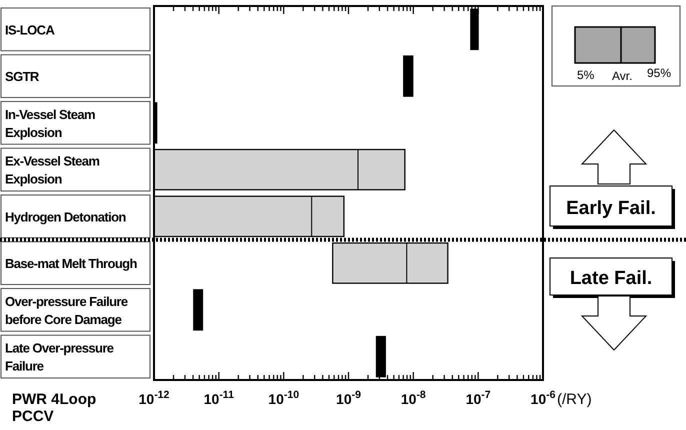  What do you see at coordinates (543, 398) in the screenshot?
I see `x-tick-label: 10$^{-6}$` at bounding box center [543, 398].